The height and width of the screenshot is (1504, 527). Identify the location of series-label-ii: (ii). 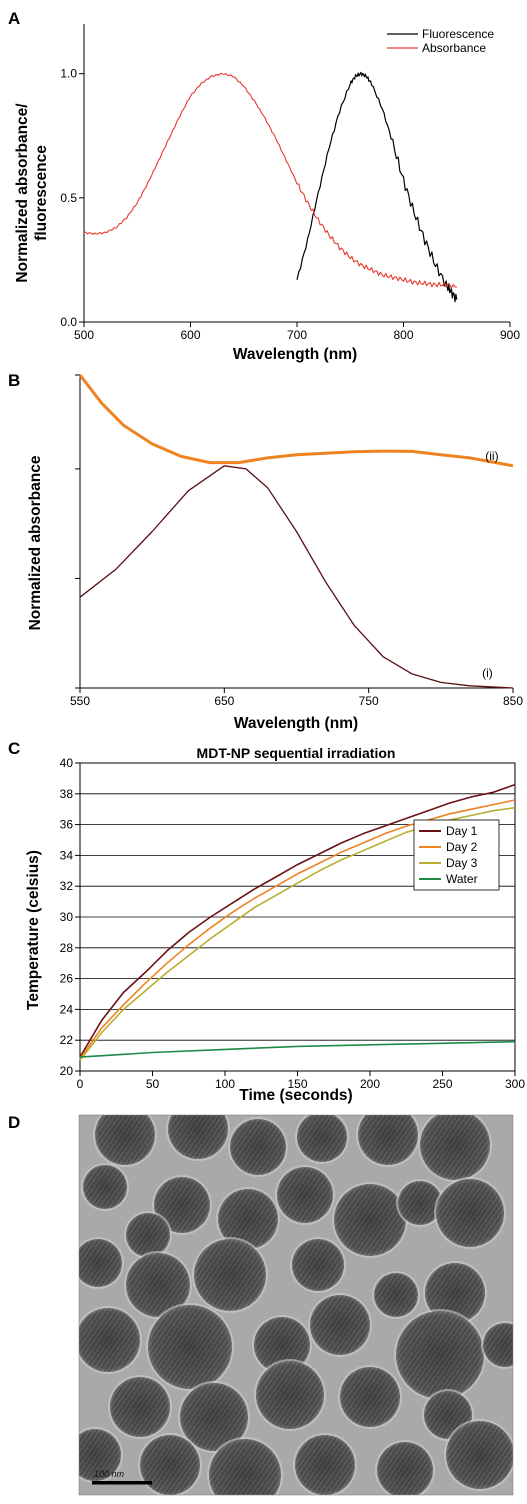
(491, 456).